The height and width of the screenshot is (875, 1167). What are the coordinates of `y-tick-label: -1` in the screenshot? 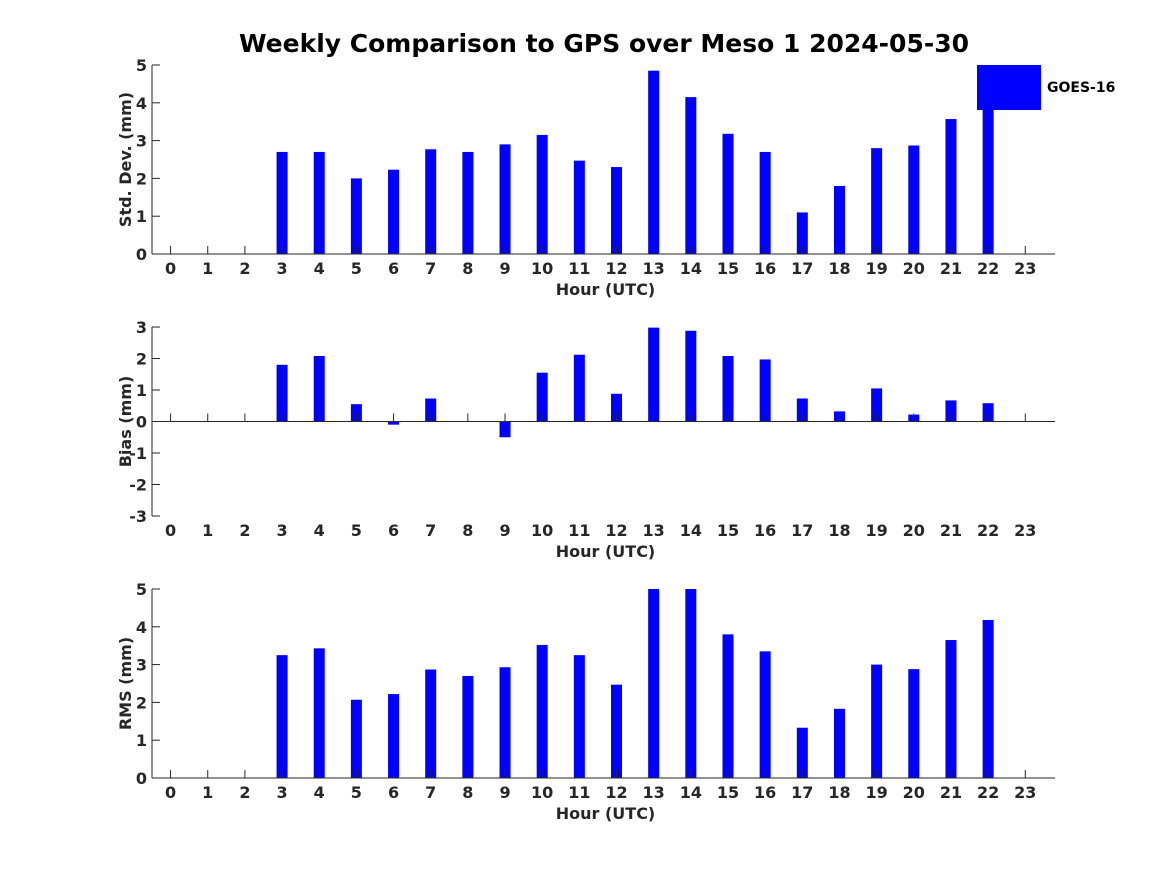 It's located at (138, 453).